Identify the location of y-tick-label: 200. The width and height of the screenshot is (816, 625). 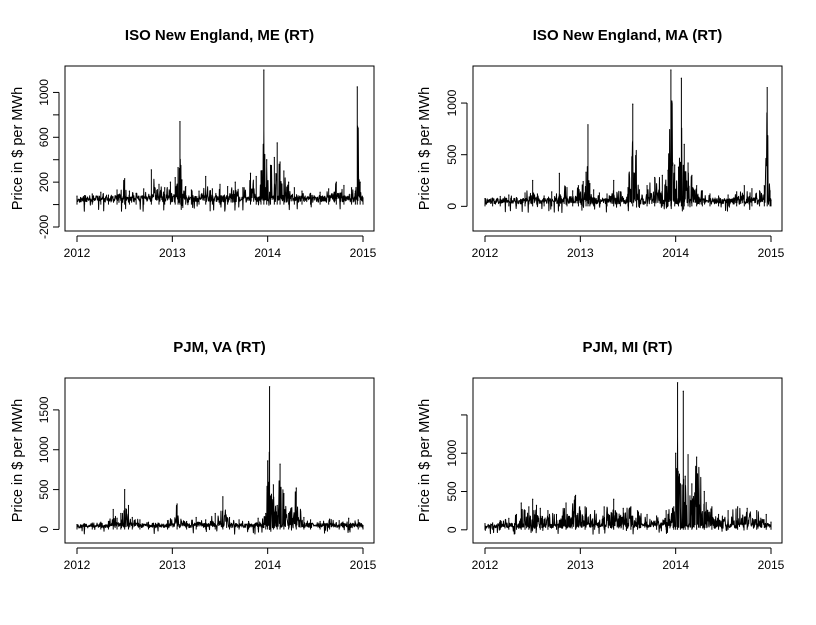
(44, 182).